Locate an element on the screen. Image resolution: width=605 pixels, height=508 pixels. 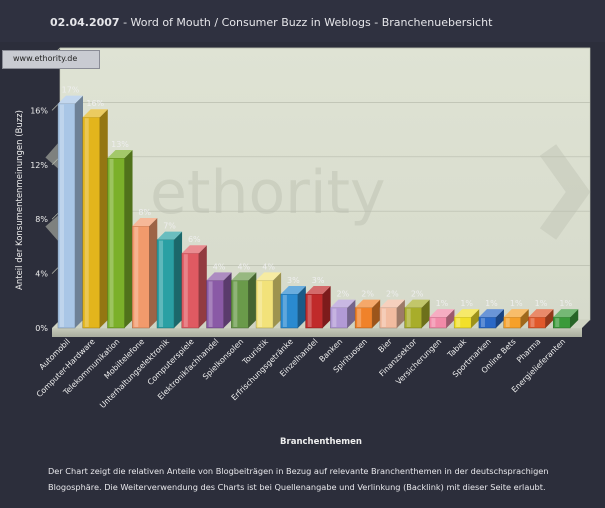
x-axis-label: Branchenthemen is located at coordinates (321, 442).